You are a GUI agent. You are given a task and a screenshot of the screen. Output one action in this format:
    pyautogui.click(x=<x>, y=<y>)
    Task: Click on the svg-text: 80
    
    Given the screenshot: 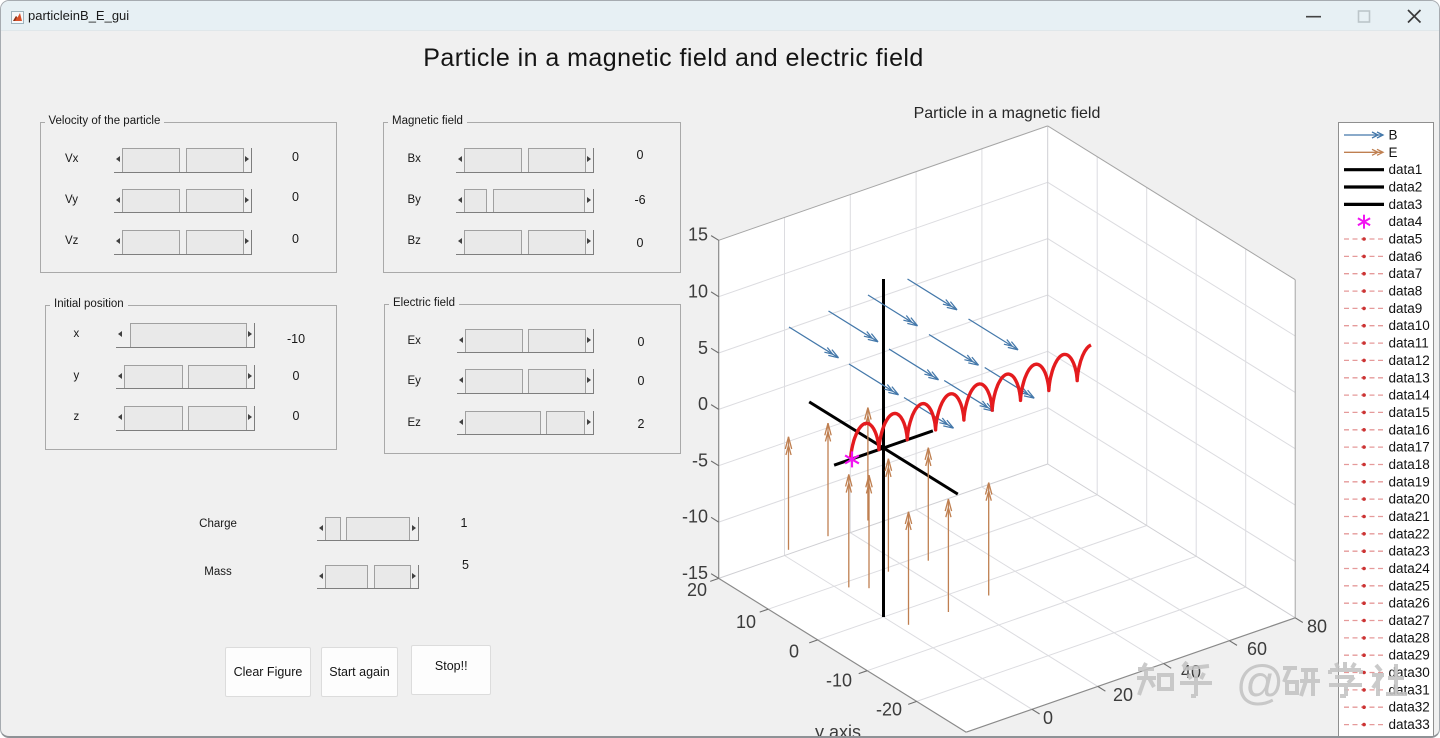 What is the action you would take?
    pyautogui.click(x=1317, y=627)
    